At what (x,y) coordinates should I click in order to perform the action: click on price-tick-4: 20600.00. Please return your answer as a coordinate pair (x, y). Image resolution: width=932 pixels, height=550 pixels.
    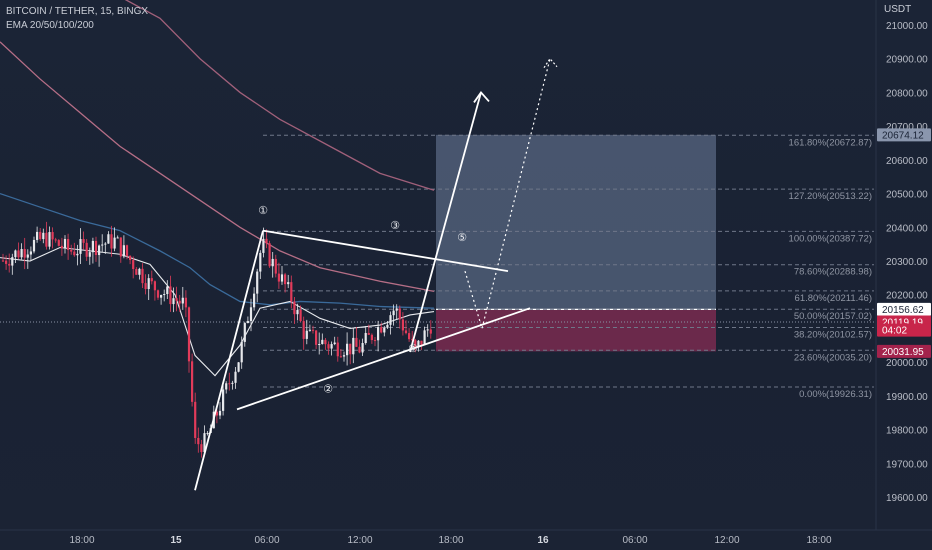
    Looking at the image, I should click on (907, 161).